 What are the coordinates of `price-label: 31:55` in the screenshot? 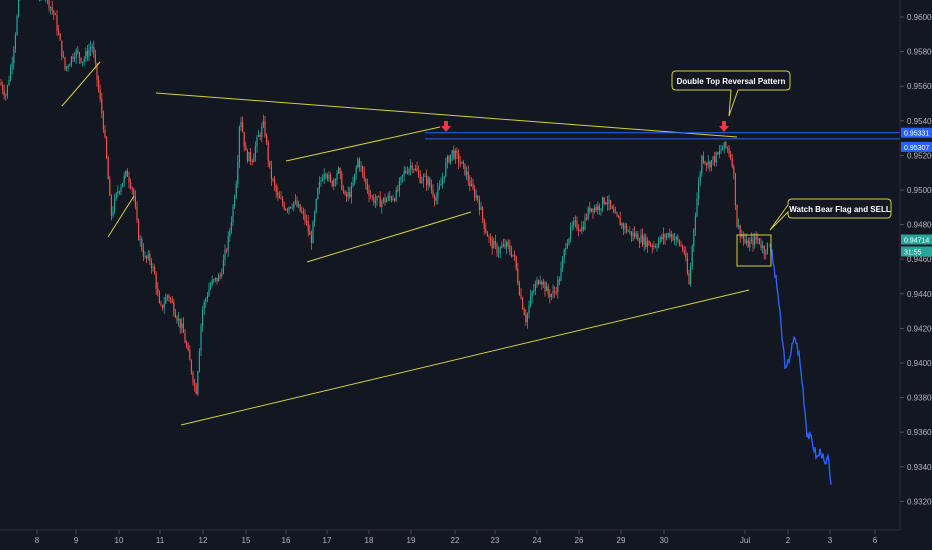 It's located at (916, 251).